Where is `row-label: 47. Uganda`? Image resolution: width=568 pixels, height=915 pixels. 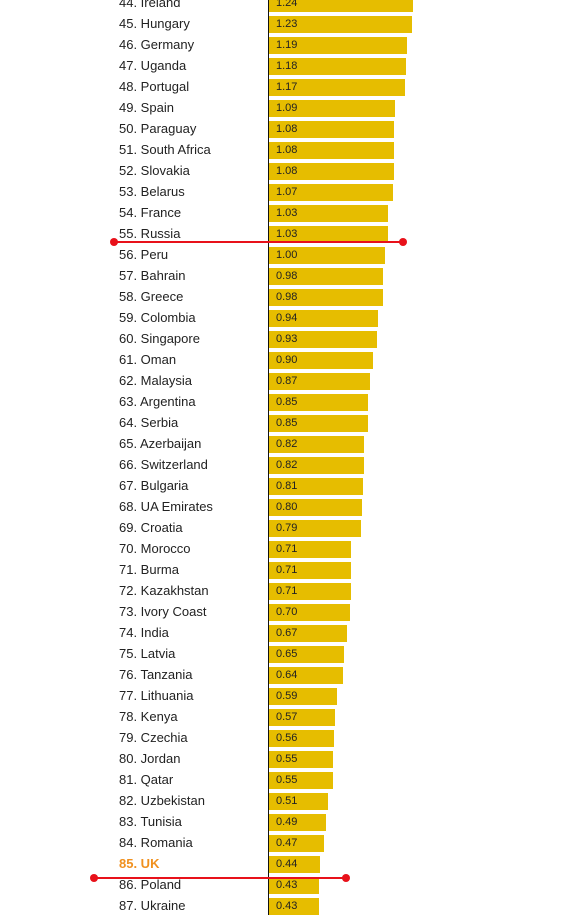 row-label: 47. Uganda is located at coordinates (153, 65).